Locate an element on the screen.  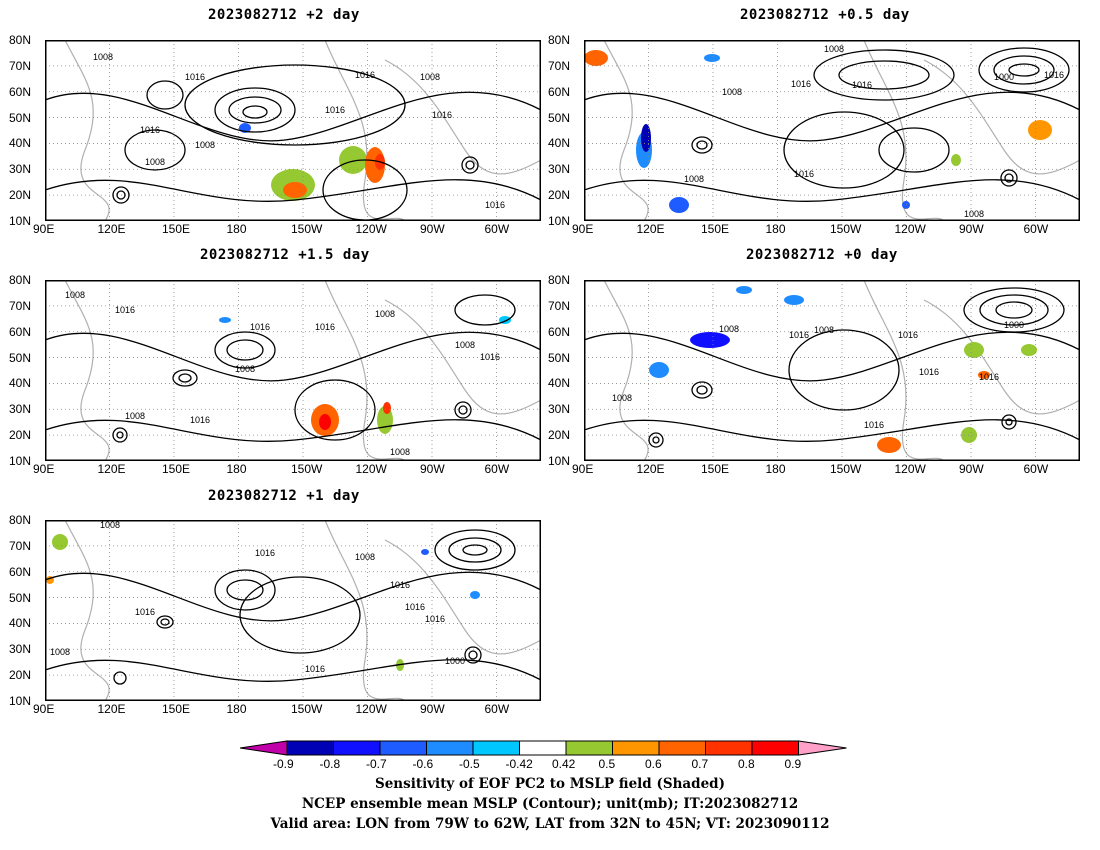
sensitivity-map: 1008 1016 1016 1008 1008 1016 1008 1016 1016 1016 is located at coordinates (293, 130).